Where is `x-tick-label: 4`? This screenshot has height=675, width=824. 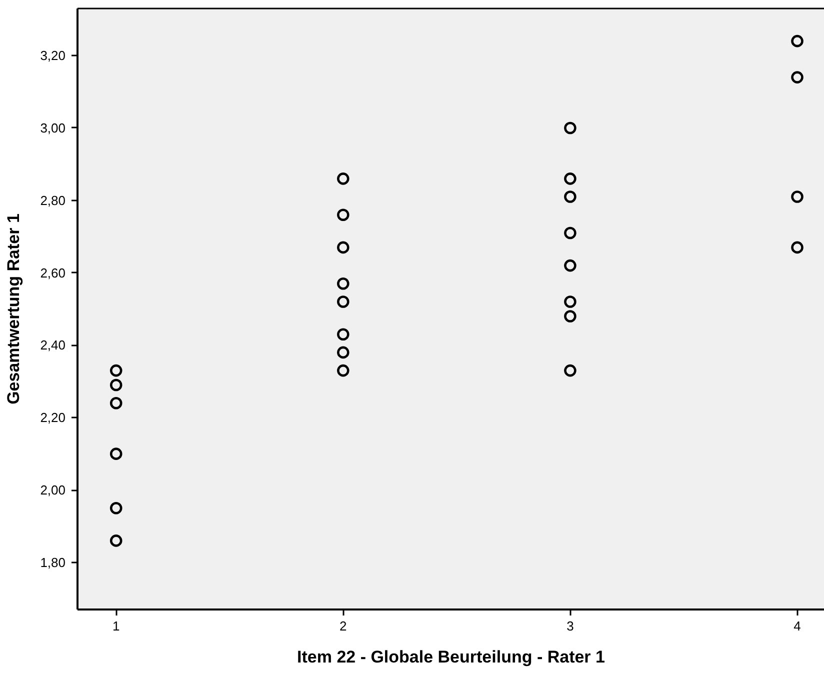
x-tick-label: 4 is located at coordinates (797, 626).